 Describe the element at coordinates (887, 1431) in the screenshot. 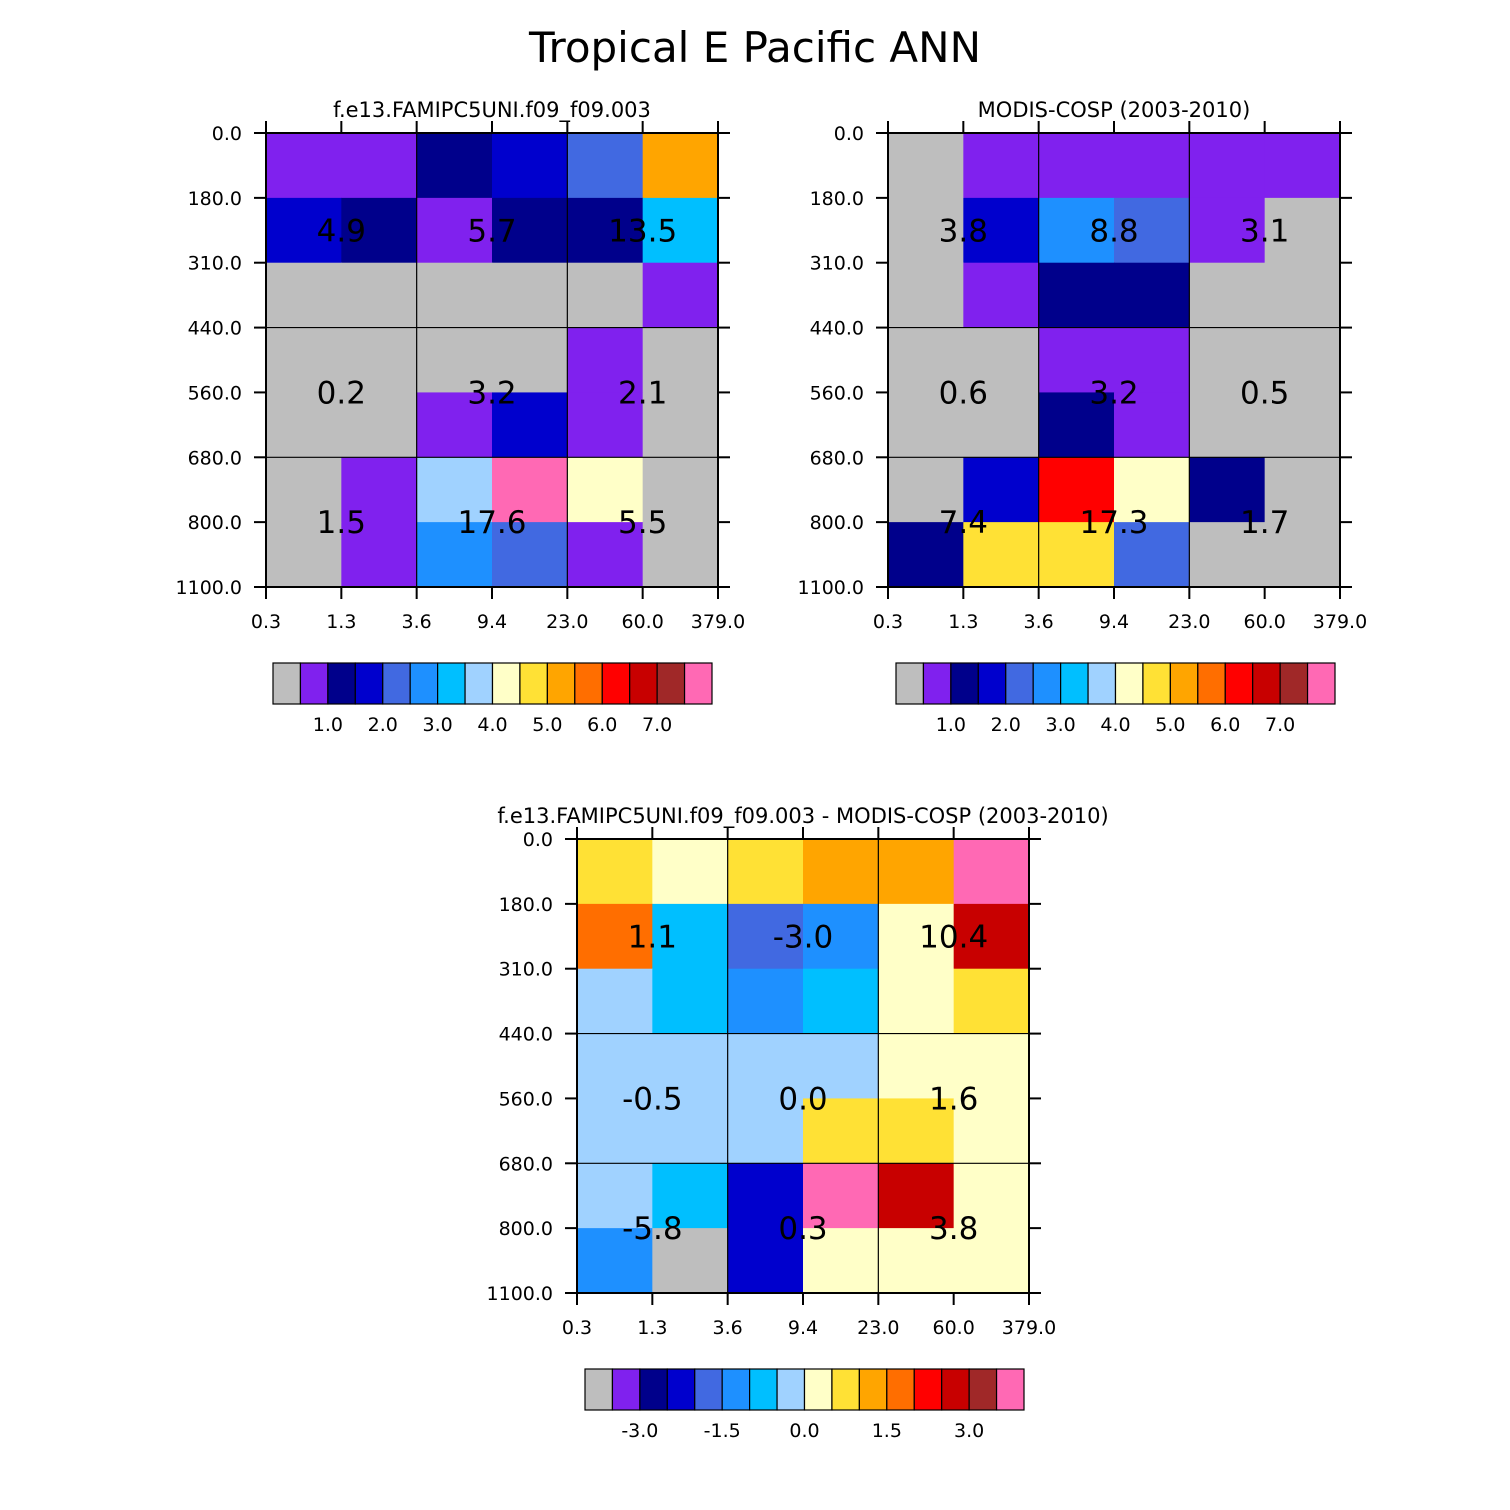

I see `diff-colorbar-label: 1.5` at that location.